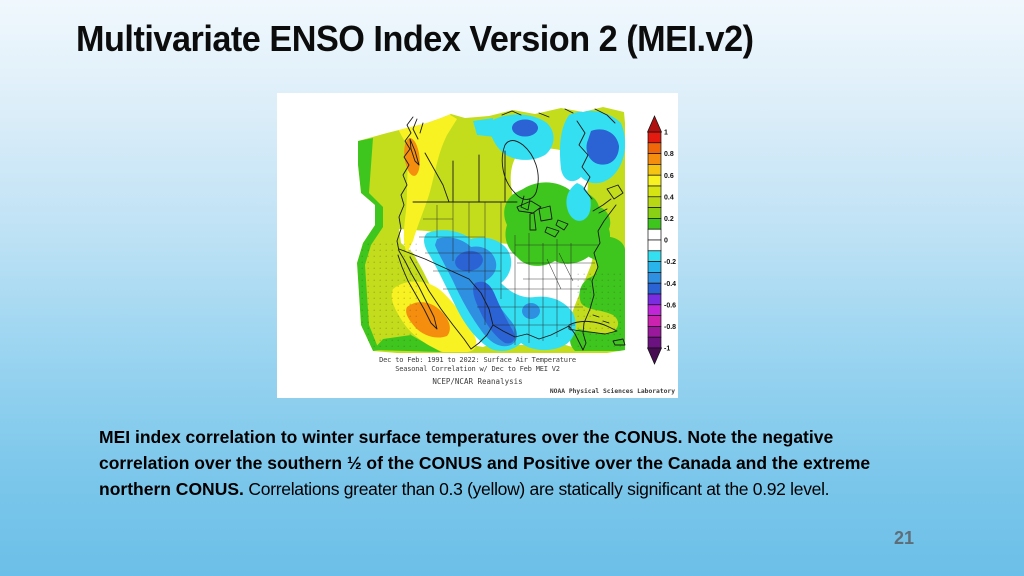  I want to click on correlation-map-graphic: 1 0.8 0.6 0.4 0.2 0 -0.2 -0.4 -0.6 -0.8 -1, so click(516, 236).